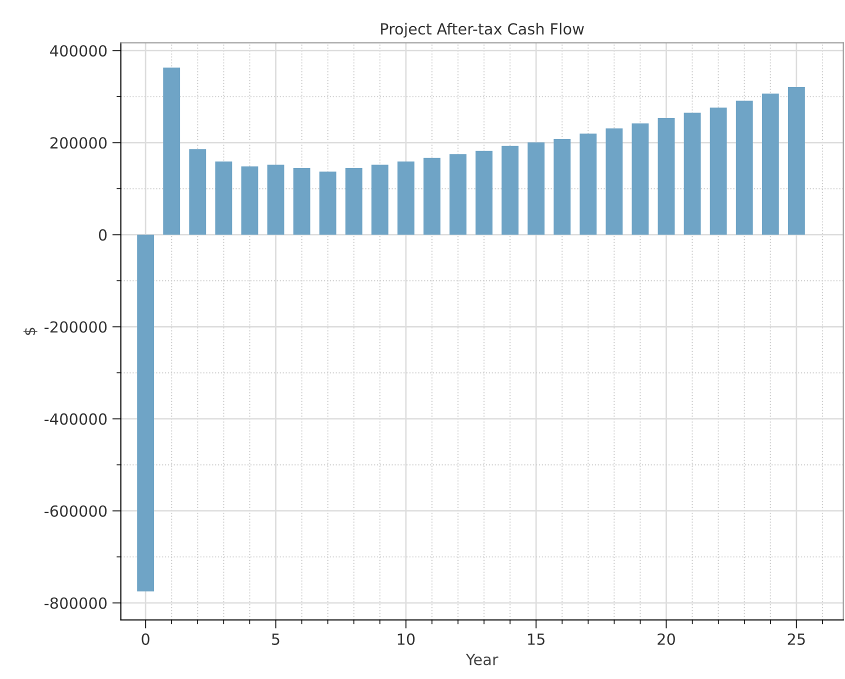 The height and width of the screenshot is (679, 845). What do you see at coordinates (796, 639) in the screenshot?
I see `x-tick-label: 25` at bounding box center [796, 639].